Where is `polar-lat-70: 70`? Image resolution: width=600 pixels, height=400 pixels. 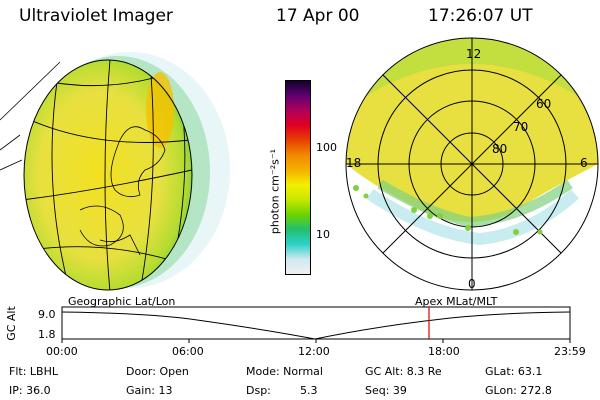 polar-lat-70: 70 is located at coordinates (521, 127).